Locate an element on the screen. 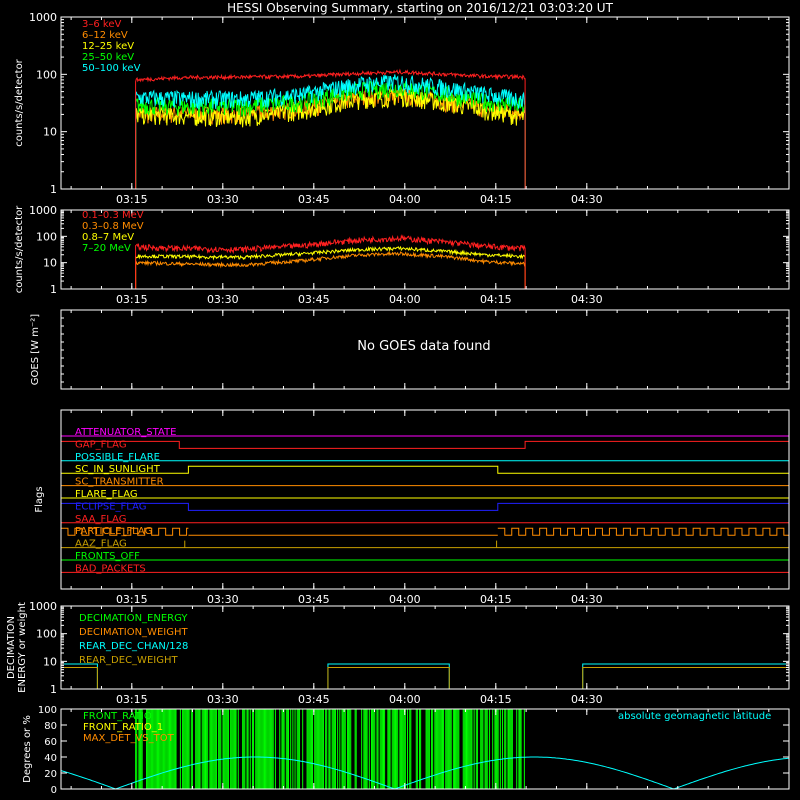  panel-goes: GOES [W m⁻²] No GOES data found is located at coordinates (410, 349).